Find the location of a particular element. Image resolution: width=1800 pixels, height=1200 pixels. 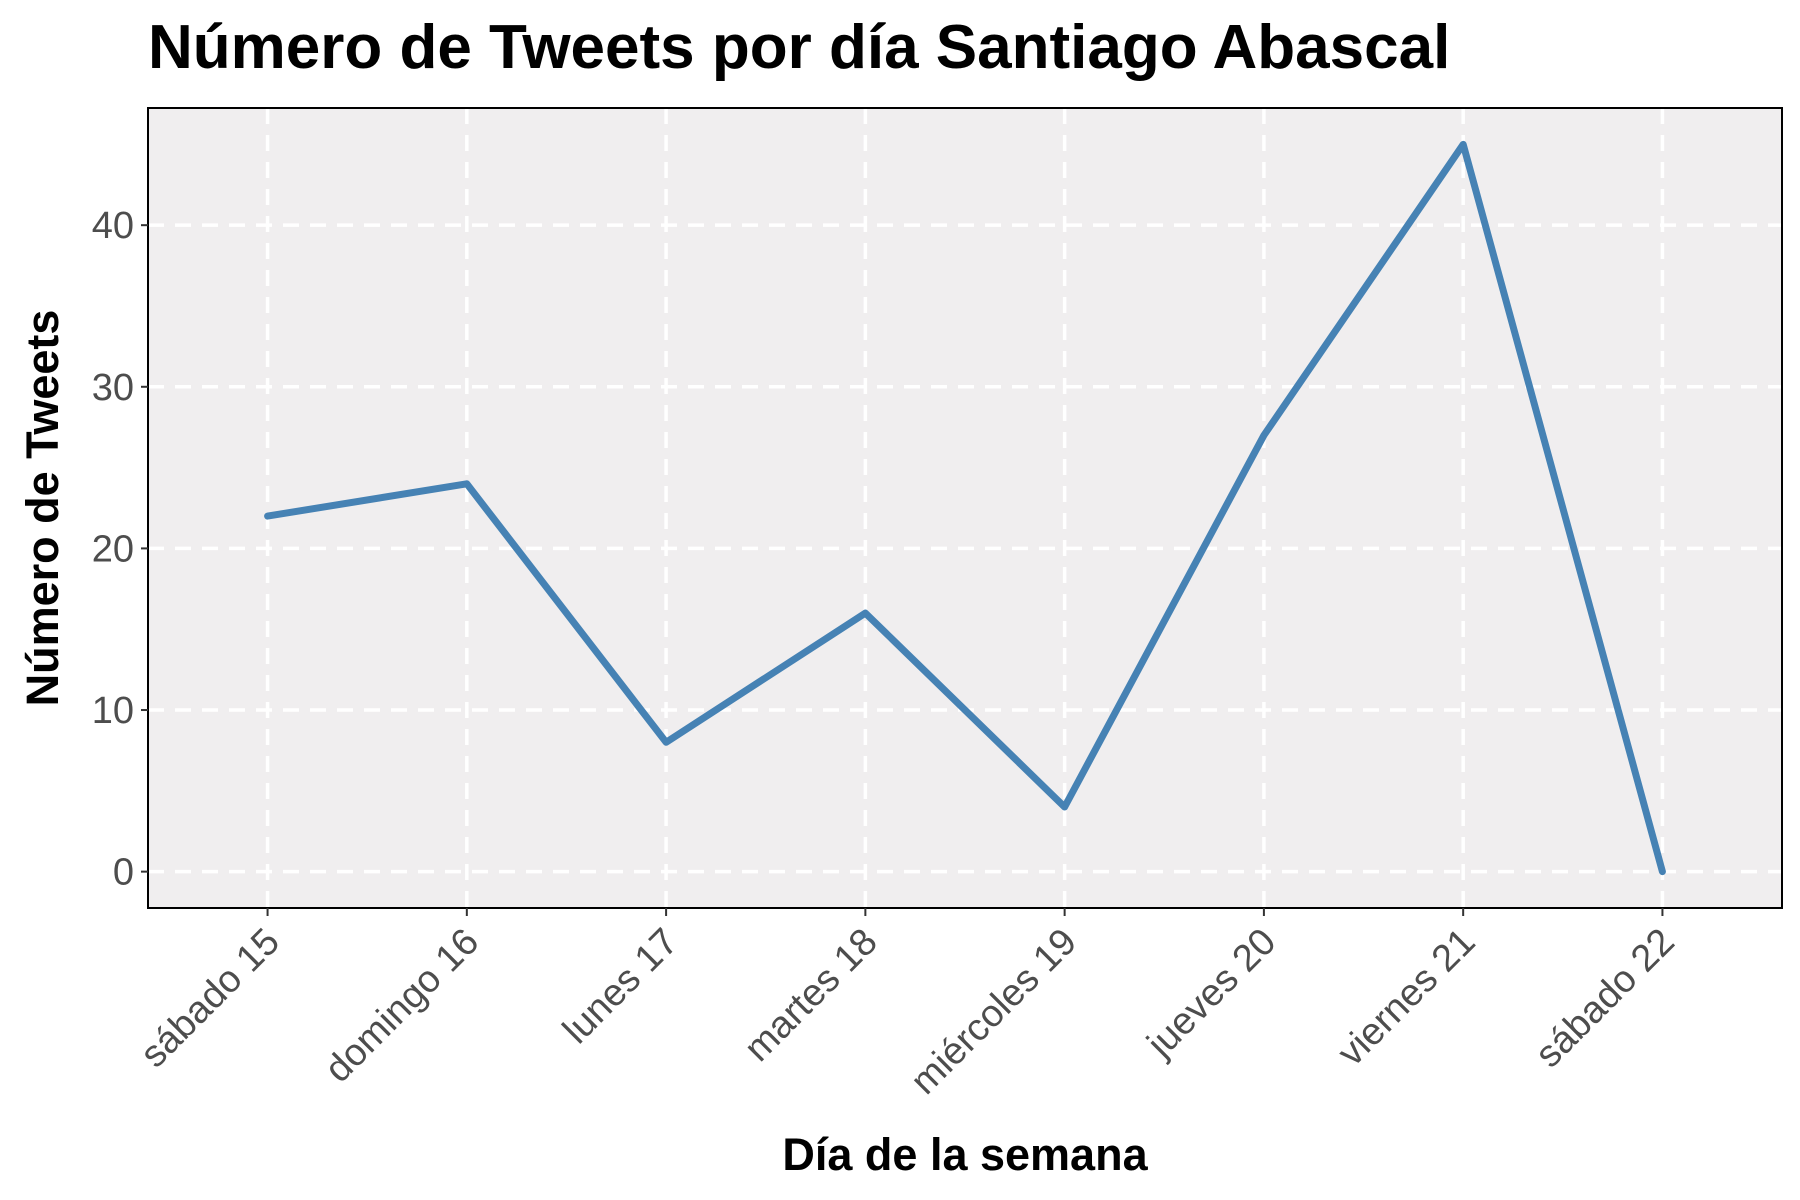

y-axis-title: Número de Tweets is located at coordinates (42, 508).